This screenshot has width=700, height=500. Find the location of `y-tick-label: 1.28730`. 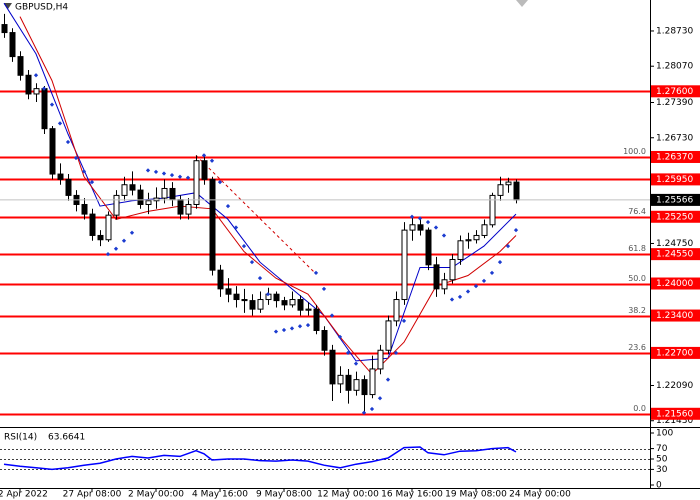

y-tick-label: 1.28730 is located at coordinates (674, 31).